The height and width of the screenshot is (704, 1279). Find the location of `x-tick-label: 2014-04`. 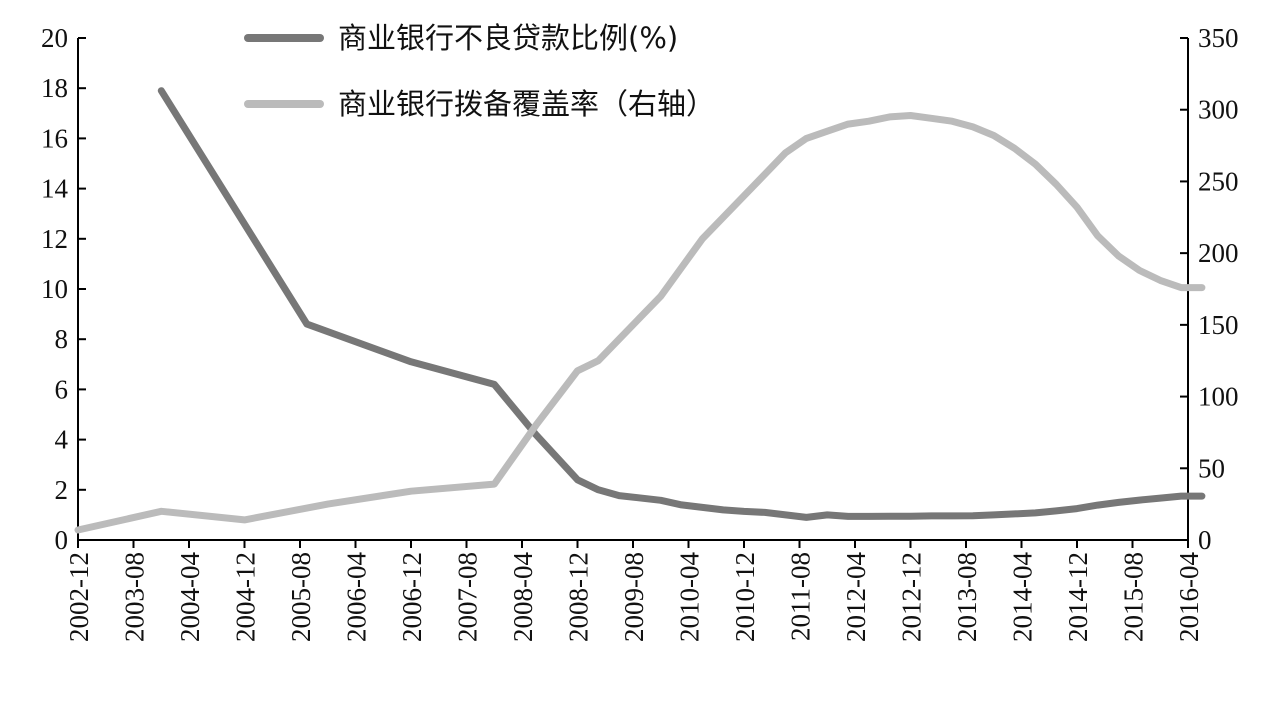

x-tick-label: 2014-04 is located at coordinates (1023, 597).